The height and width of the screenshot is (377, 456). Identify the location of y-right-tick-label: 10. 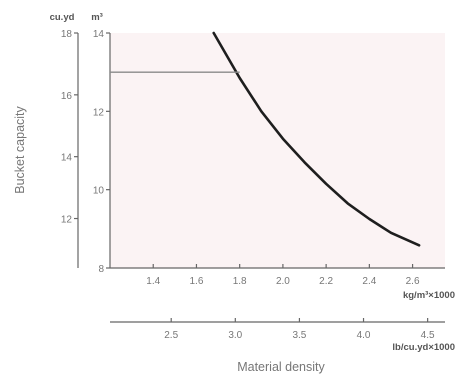
(99, 191).